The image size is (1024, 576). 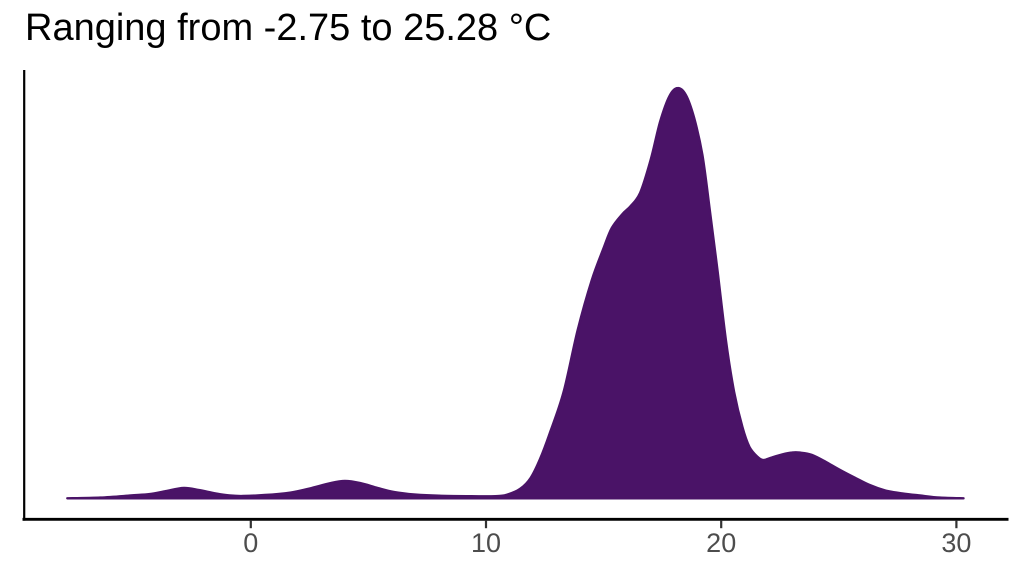 What do you see at coordinates (250, 543) in the screenshot?
I see `x-axis-tick-label: 0` at bounding box center [250, 543].